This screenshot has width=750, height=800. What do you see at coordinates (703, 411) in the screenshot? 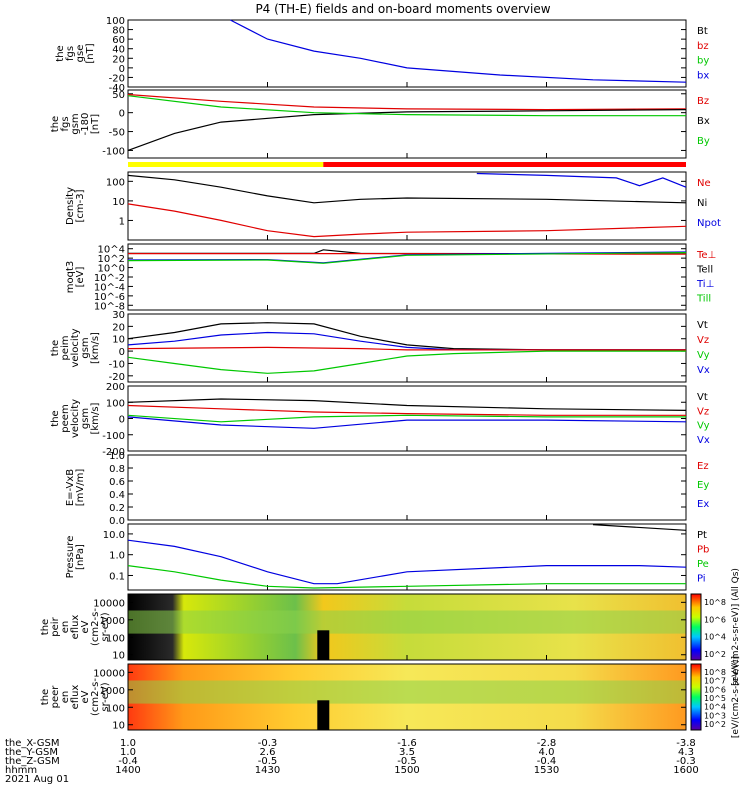
I see `legend-entry: Vz` at bounding box center [703, 411].